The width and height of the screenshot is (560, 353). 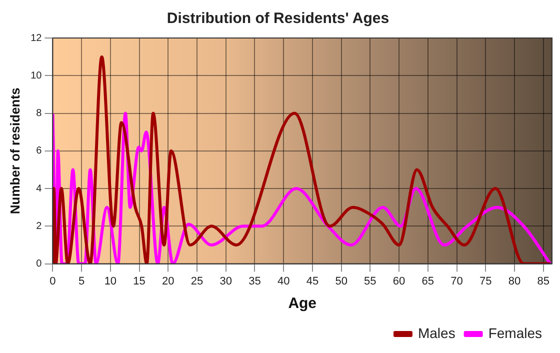 I want to click on legend-label: Males, so click(x=437, y=332).